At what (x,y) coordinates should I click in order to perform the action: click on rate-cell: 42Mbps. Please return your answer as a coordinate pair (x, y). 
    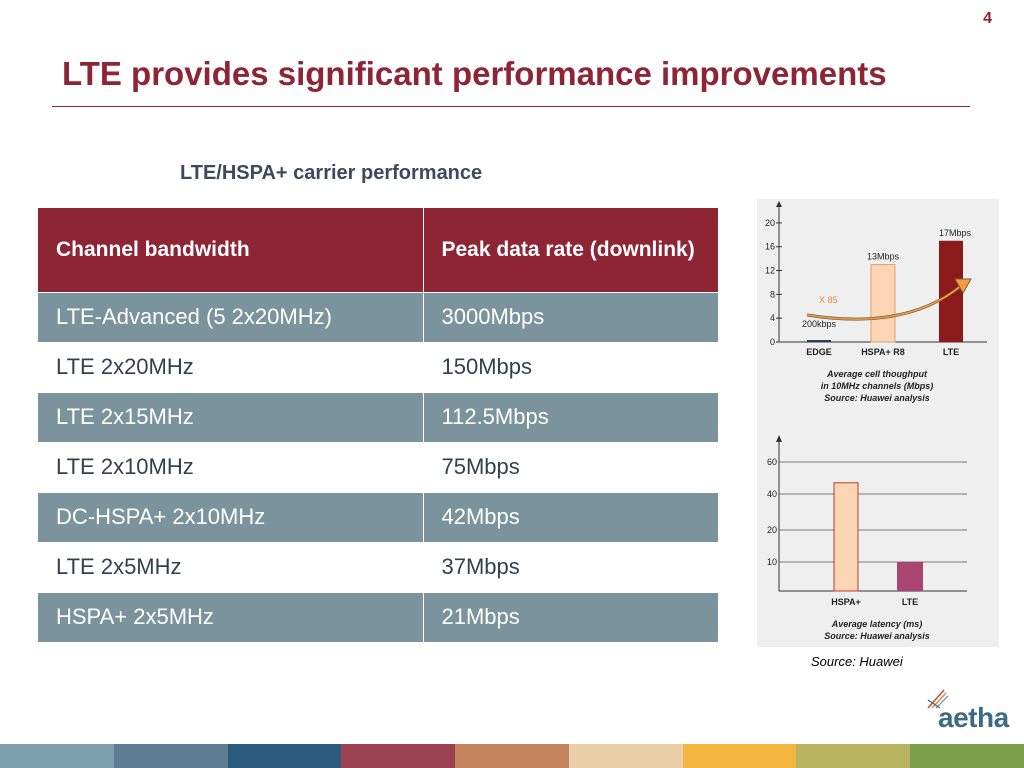
    Looking at the image, I should click on (571, 516).